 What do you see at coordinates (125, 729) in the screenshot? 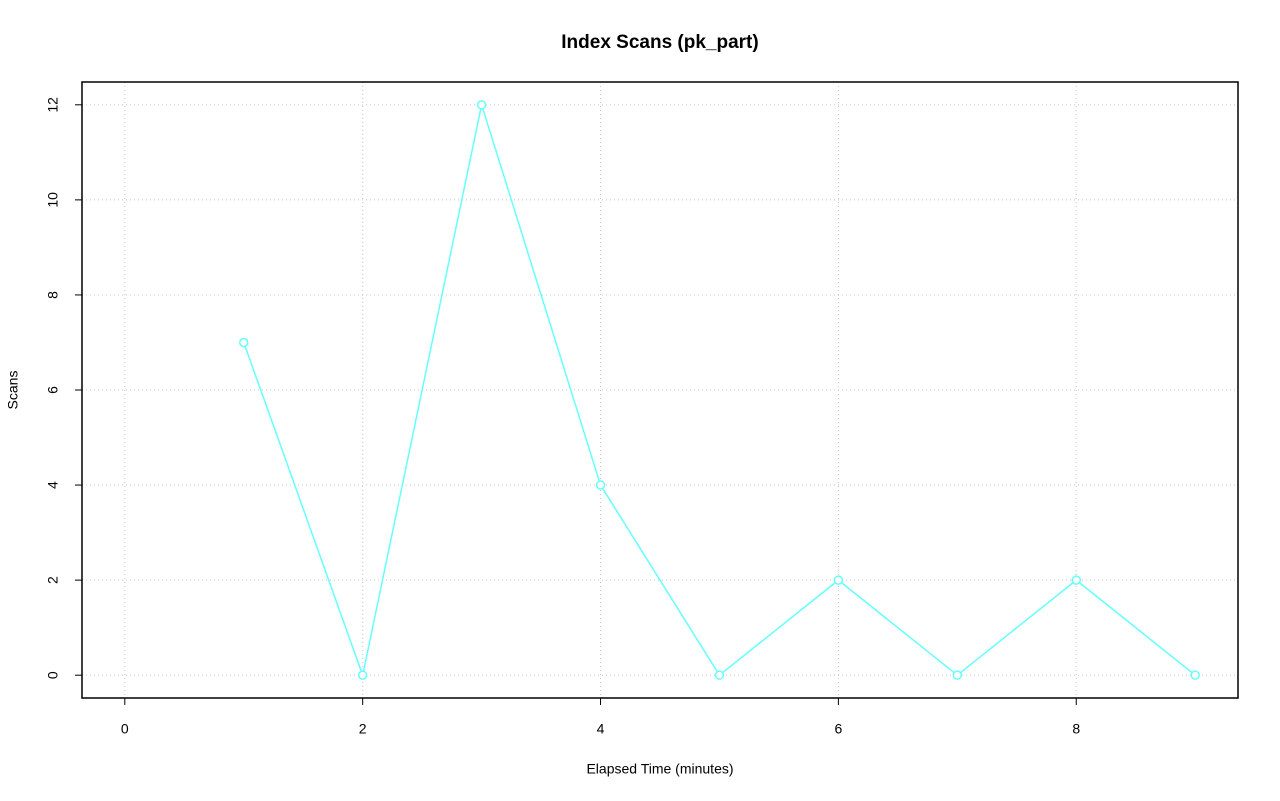
I see `x-tick-label: 0` at bounding box center [125, 729].